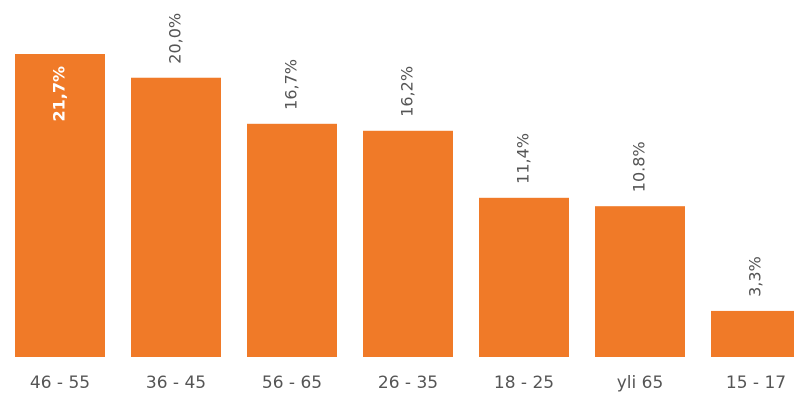 This screenshot has width=794, height=395. I want to click on value-label: 20,0%, so click(175, 38).